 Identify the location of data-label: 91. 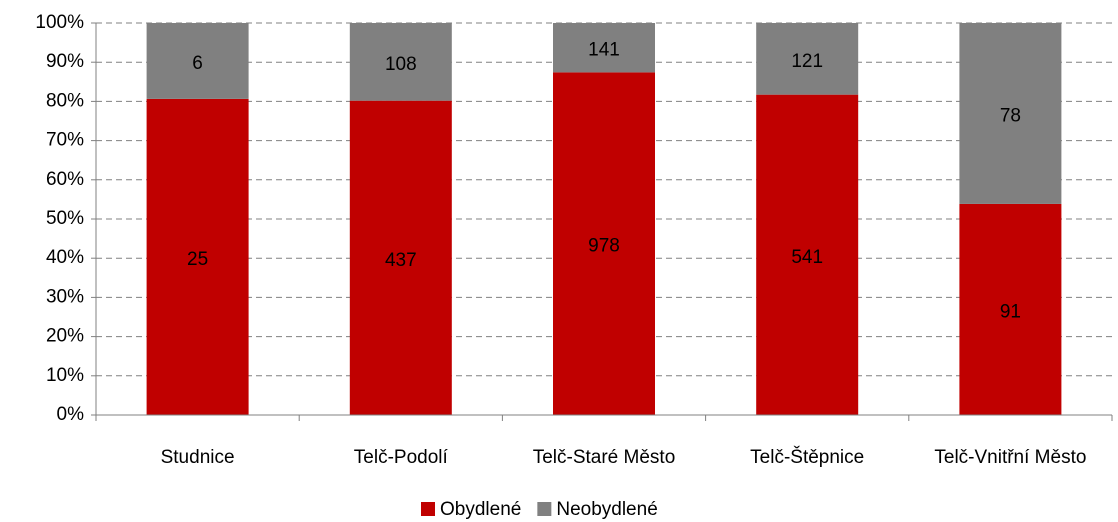
(1010, 311).